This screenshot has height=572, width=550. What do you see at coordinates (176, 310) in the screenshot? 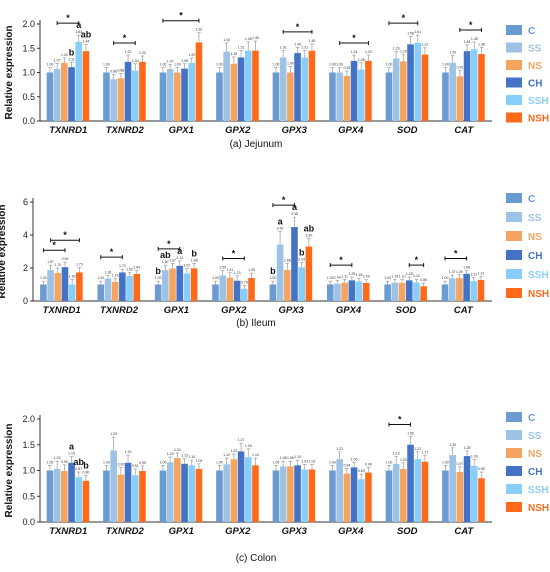
I see `x-tick-label: GPX1` at bounding box center [176, 310].